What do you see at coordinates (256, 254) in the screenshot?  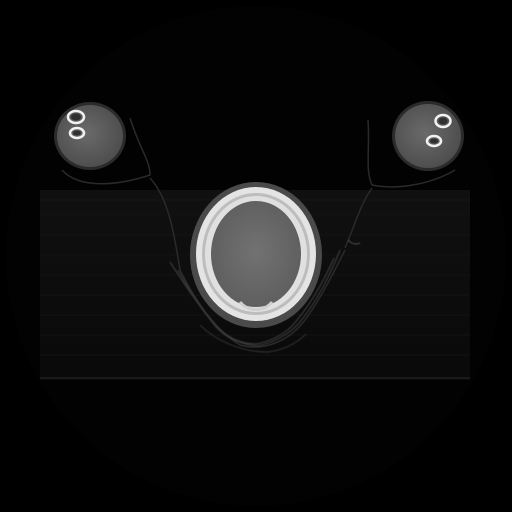 I see `brain` at bounding box center [256, 254].